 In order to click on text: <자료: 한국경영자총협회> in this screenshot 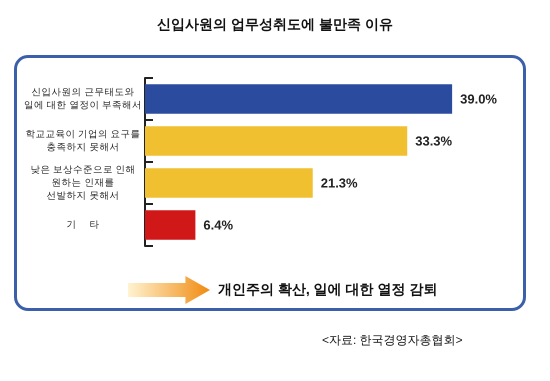, I will do `click(392, 340)`.